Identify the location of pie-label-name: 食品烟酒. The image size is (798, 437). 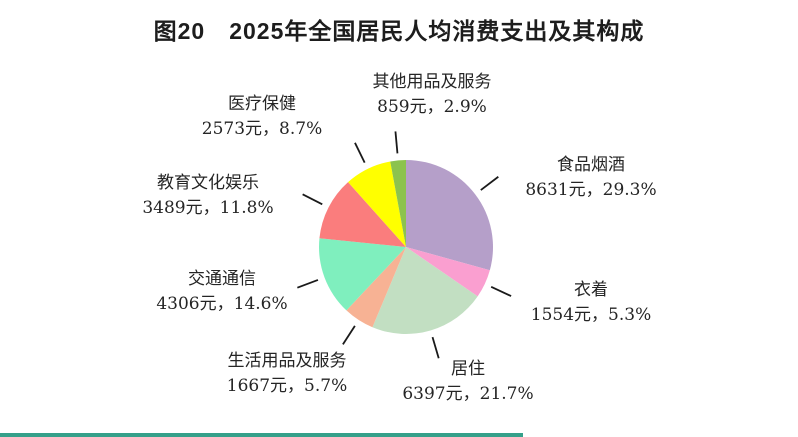
(591, 165).